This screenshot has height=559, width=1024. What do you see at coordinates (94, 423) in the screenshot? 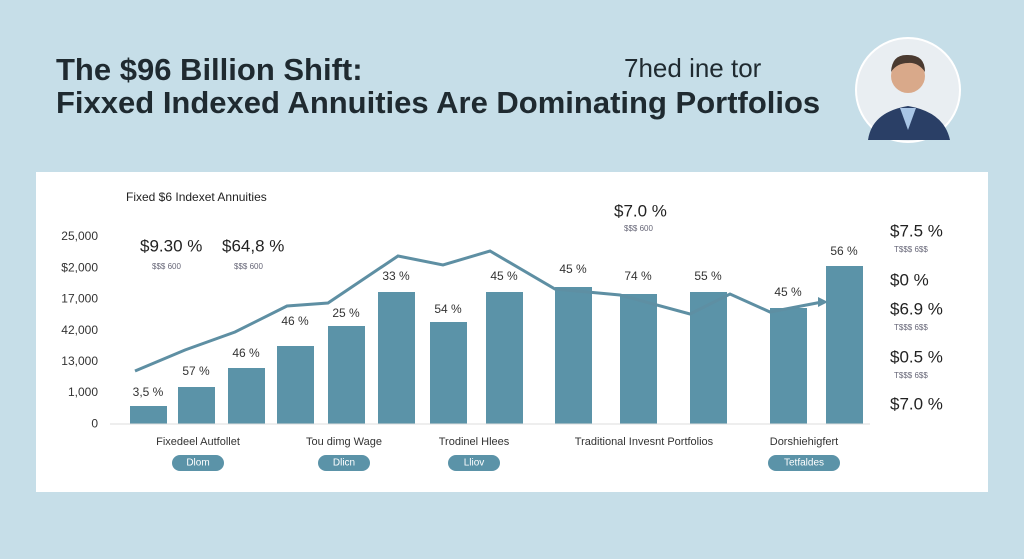
I see `y-axis-label: 0` at bounding box center [94, 423].